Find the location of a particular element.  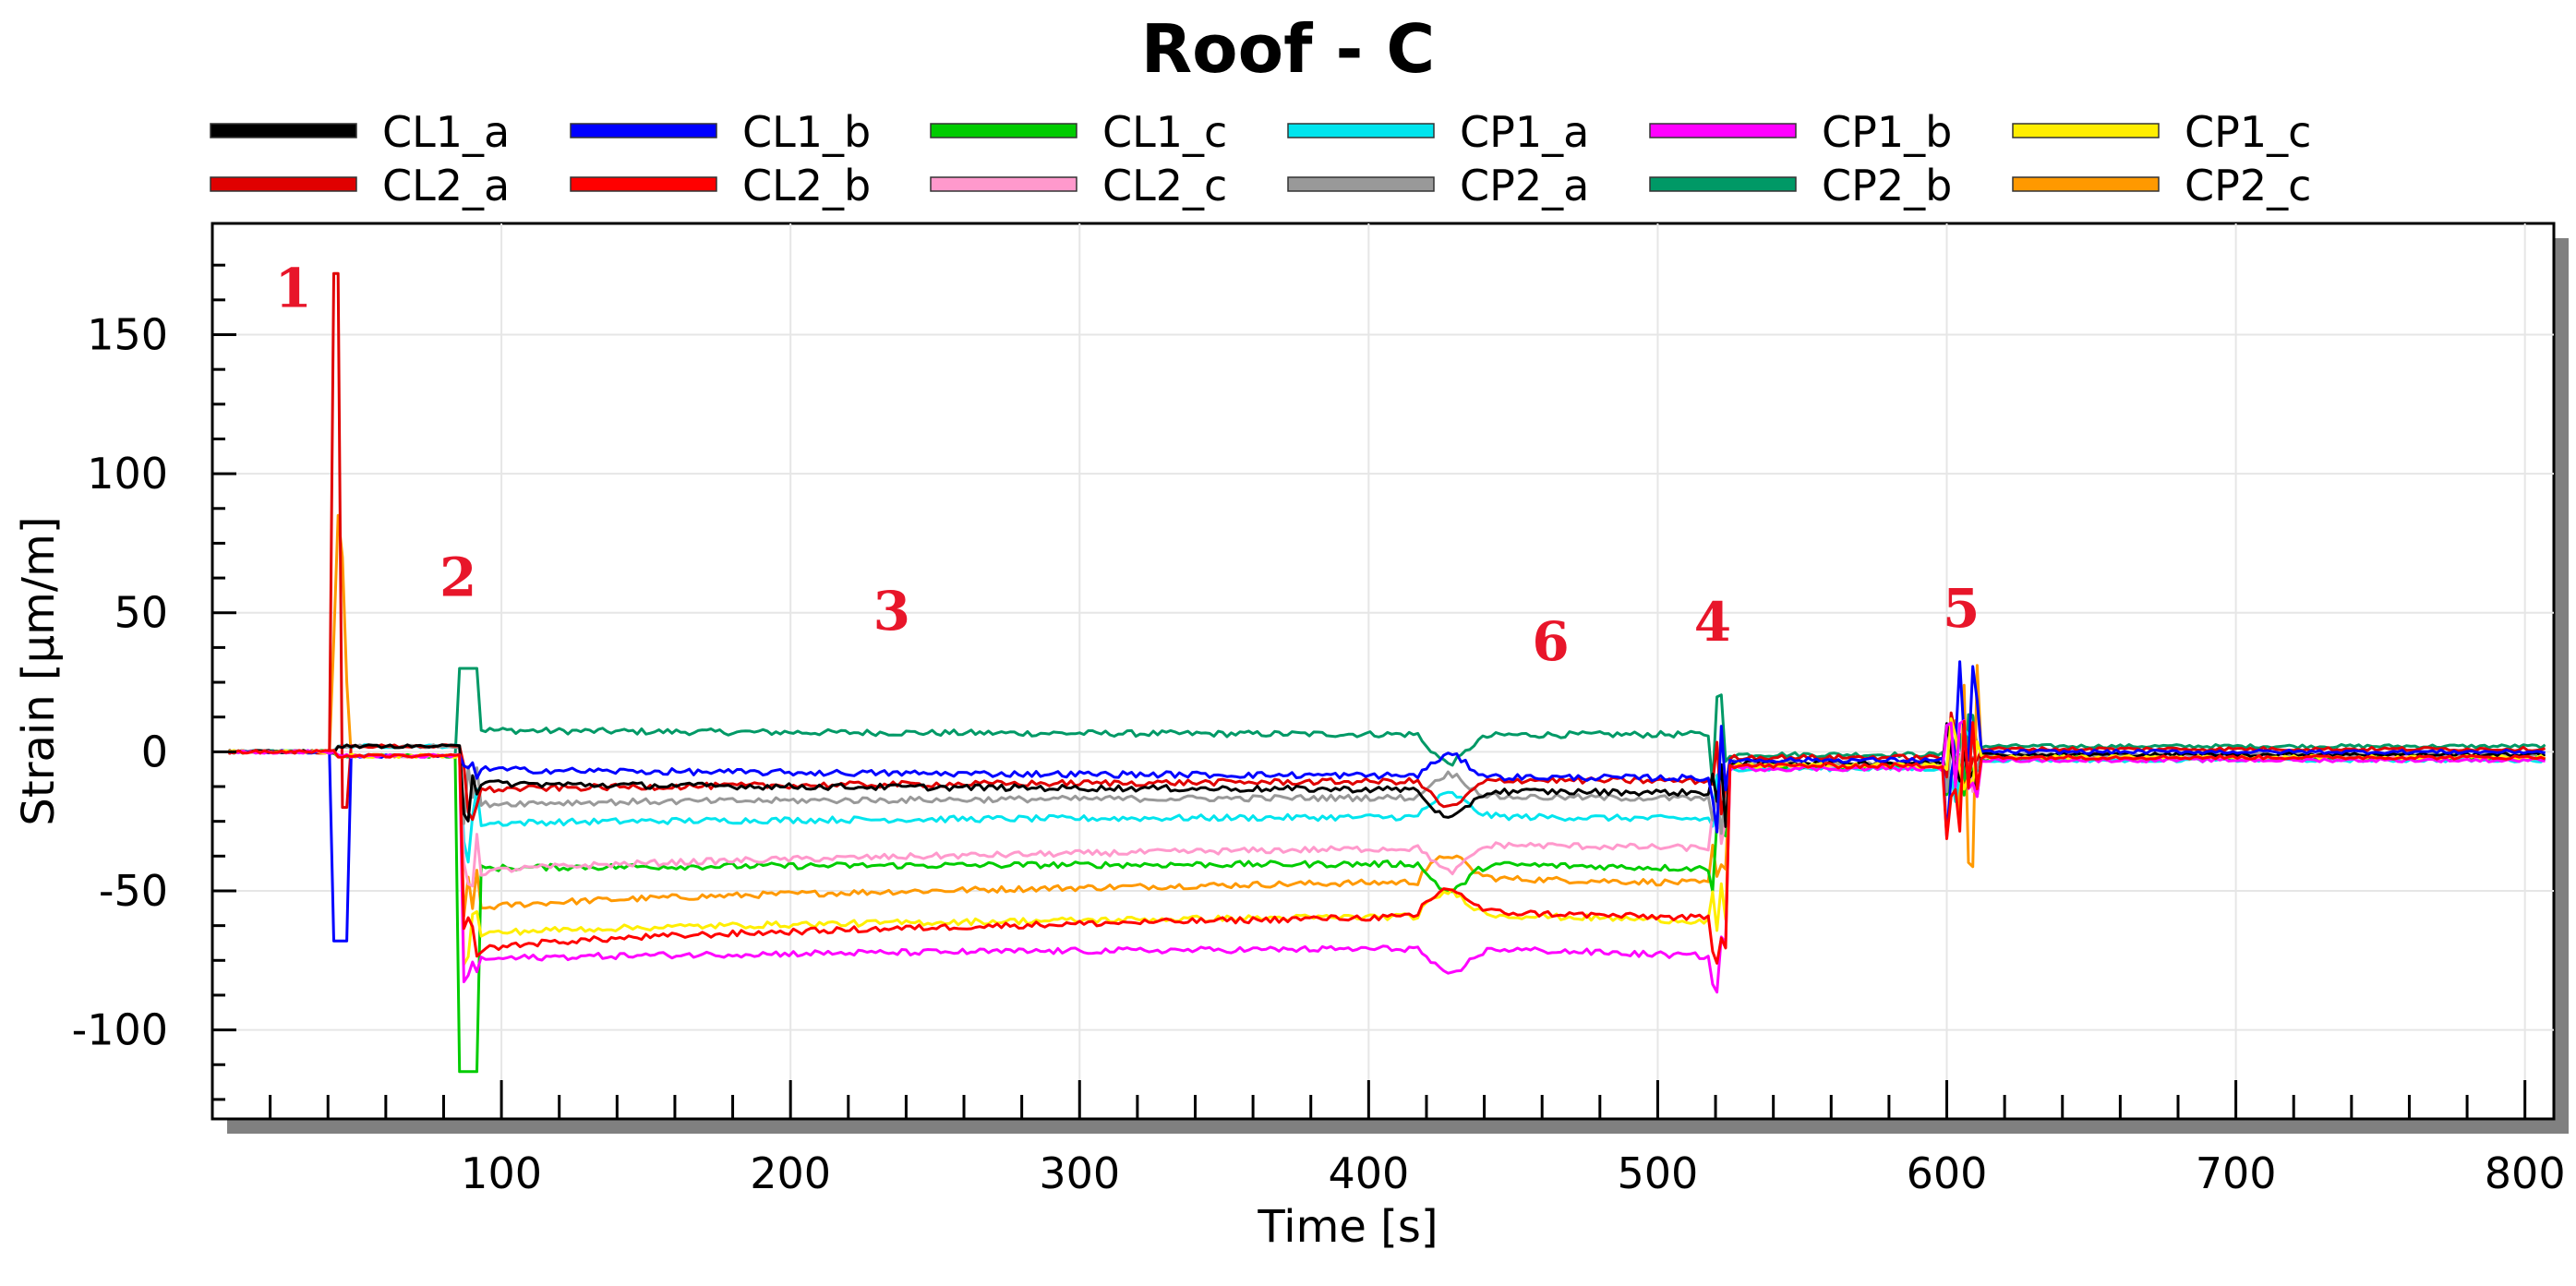

legend-label-CL2_b: CL2_b is located at coordinates (806, 186).